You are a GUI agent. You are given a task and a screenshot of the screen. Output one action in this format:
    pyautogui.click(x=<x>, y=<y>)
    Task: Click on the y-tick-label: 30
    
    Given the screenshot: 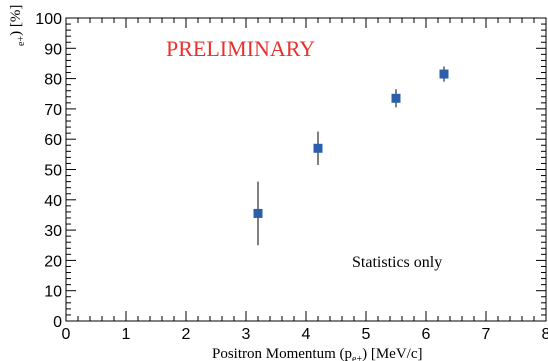 What is the action you would take?
    pyautogui.click(x=53, y=231)
    